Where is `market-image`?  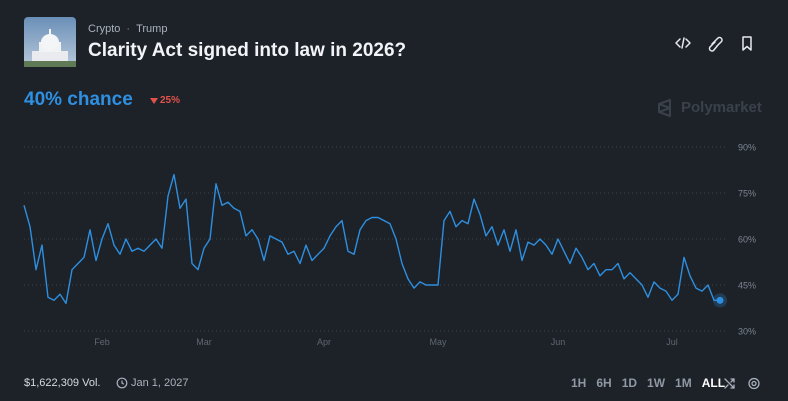
market-image is located at coordinates (50, 42).